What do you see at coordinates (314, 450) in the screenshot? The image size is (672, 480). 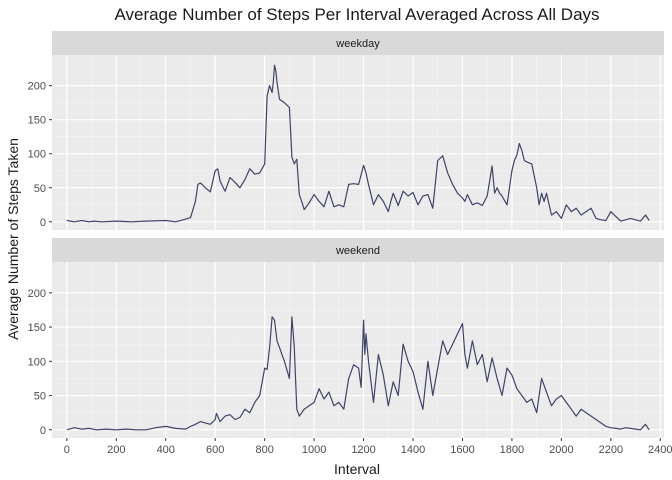 I see `x-tick-label: 1000` at bounding box center [314, 450].